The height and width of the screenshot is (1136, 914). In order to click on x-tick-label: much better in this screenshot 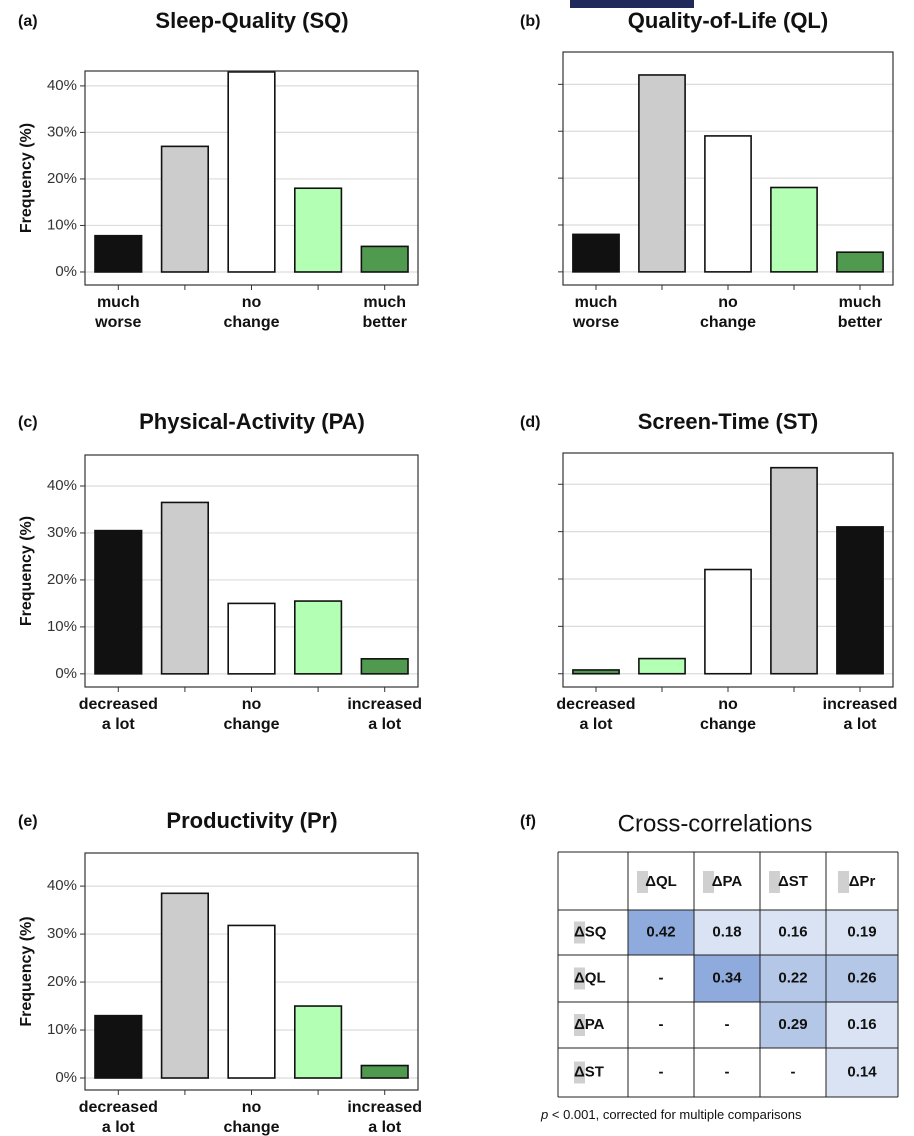, I will do `click(384, 312)`.